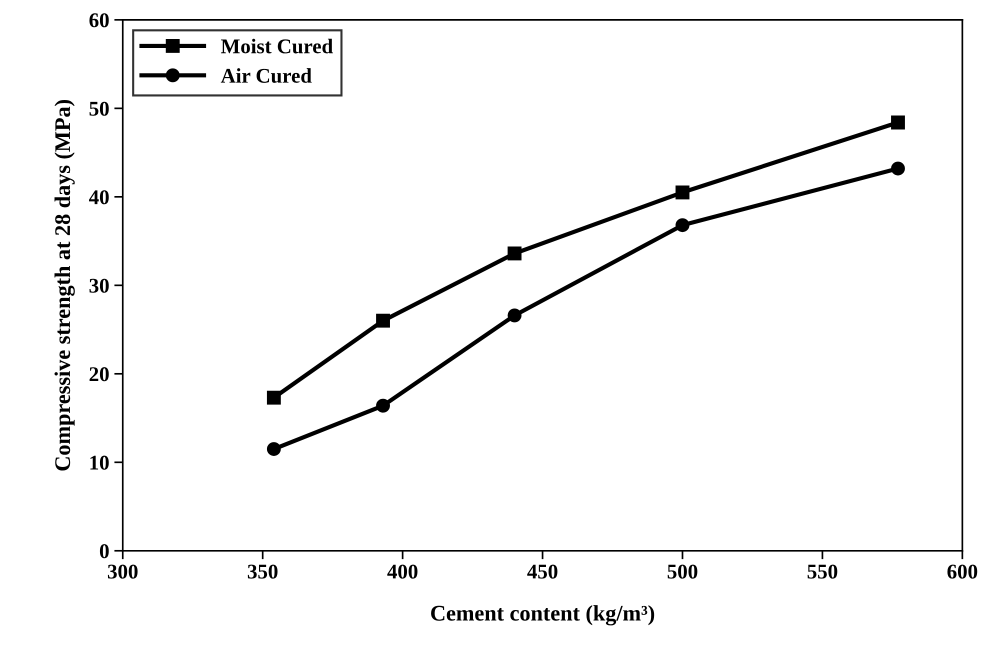 The height and width of the screenshot is (662, 982). Describe the element at coordinates (64, 285) in the screenshot. I see `y-axis-title: Compressive strength at 28 days (MPa)` at that location.